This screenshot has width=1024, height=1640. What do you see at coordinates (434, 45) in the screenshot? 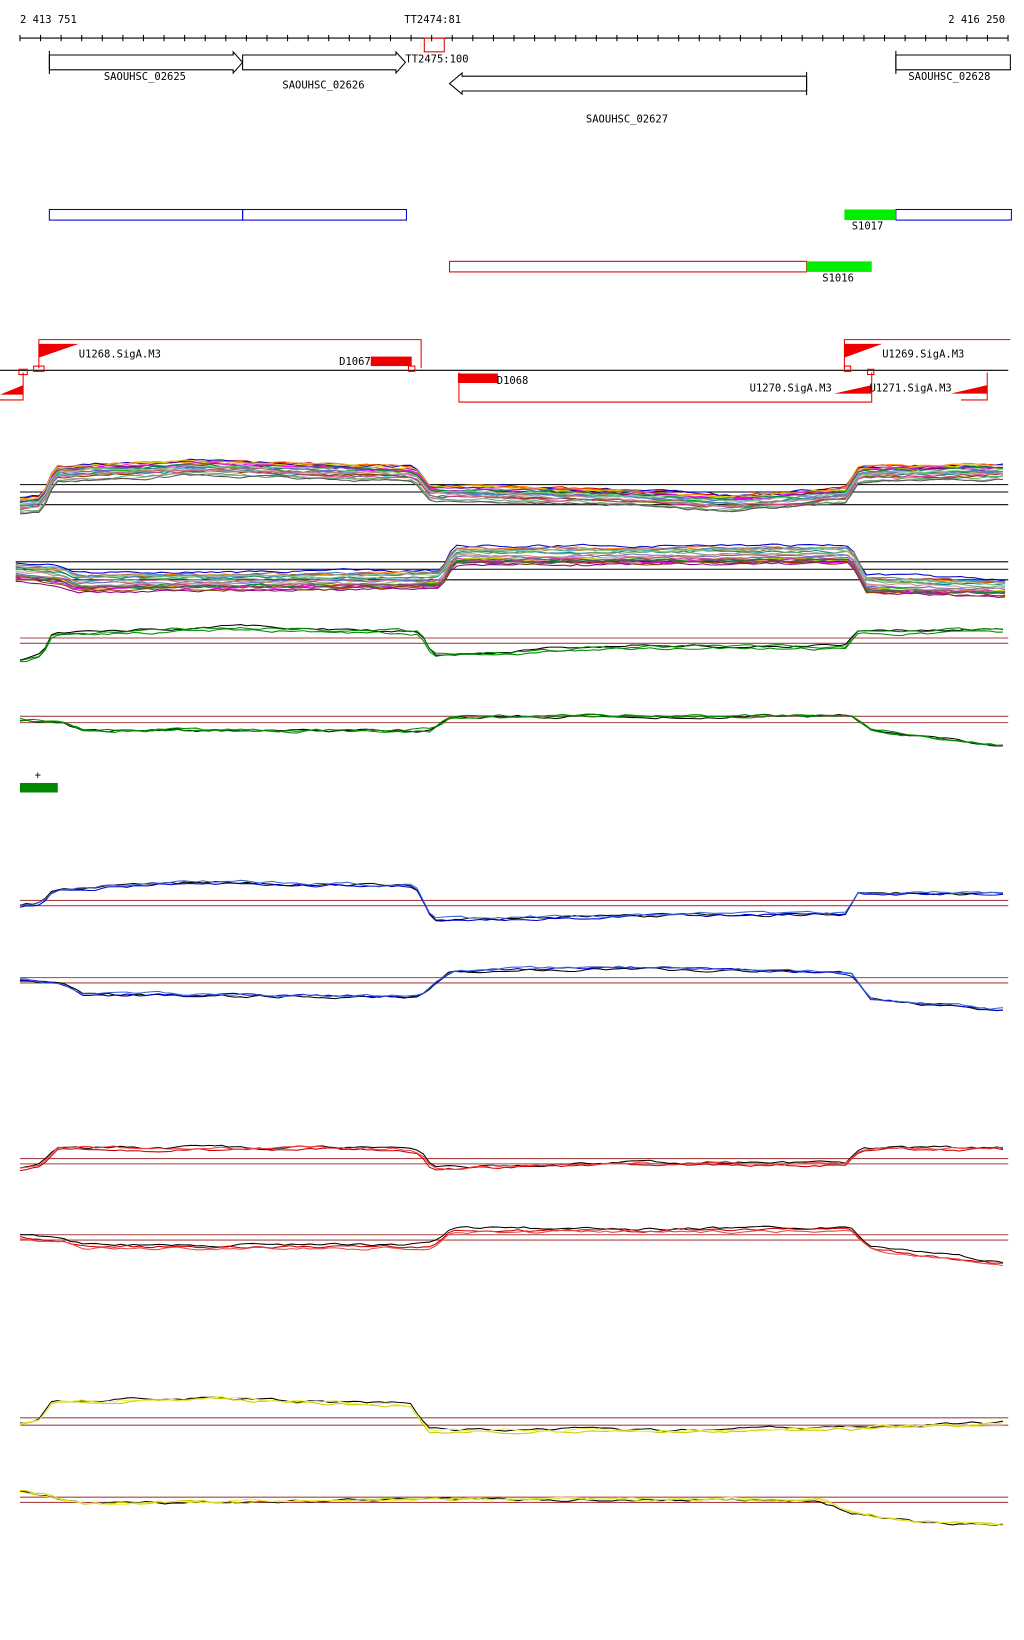
I see `terminator-box` at bounding box center [434, 45].